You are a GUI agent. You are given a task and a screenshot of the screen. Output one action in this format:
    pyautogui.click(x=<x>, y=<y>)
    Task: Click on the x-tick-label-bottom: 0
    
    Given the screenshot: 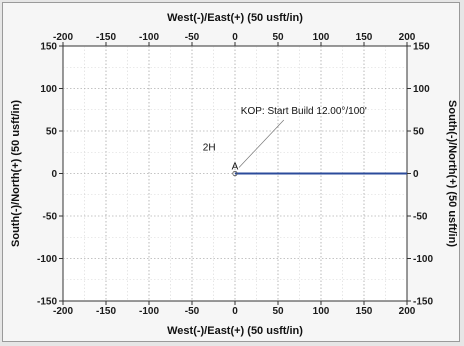 What is the action you would take?
    pyautogui.click(x=235, y=311)
    